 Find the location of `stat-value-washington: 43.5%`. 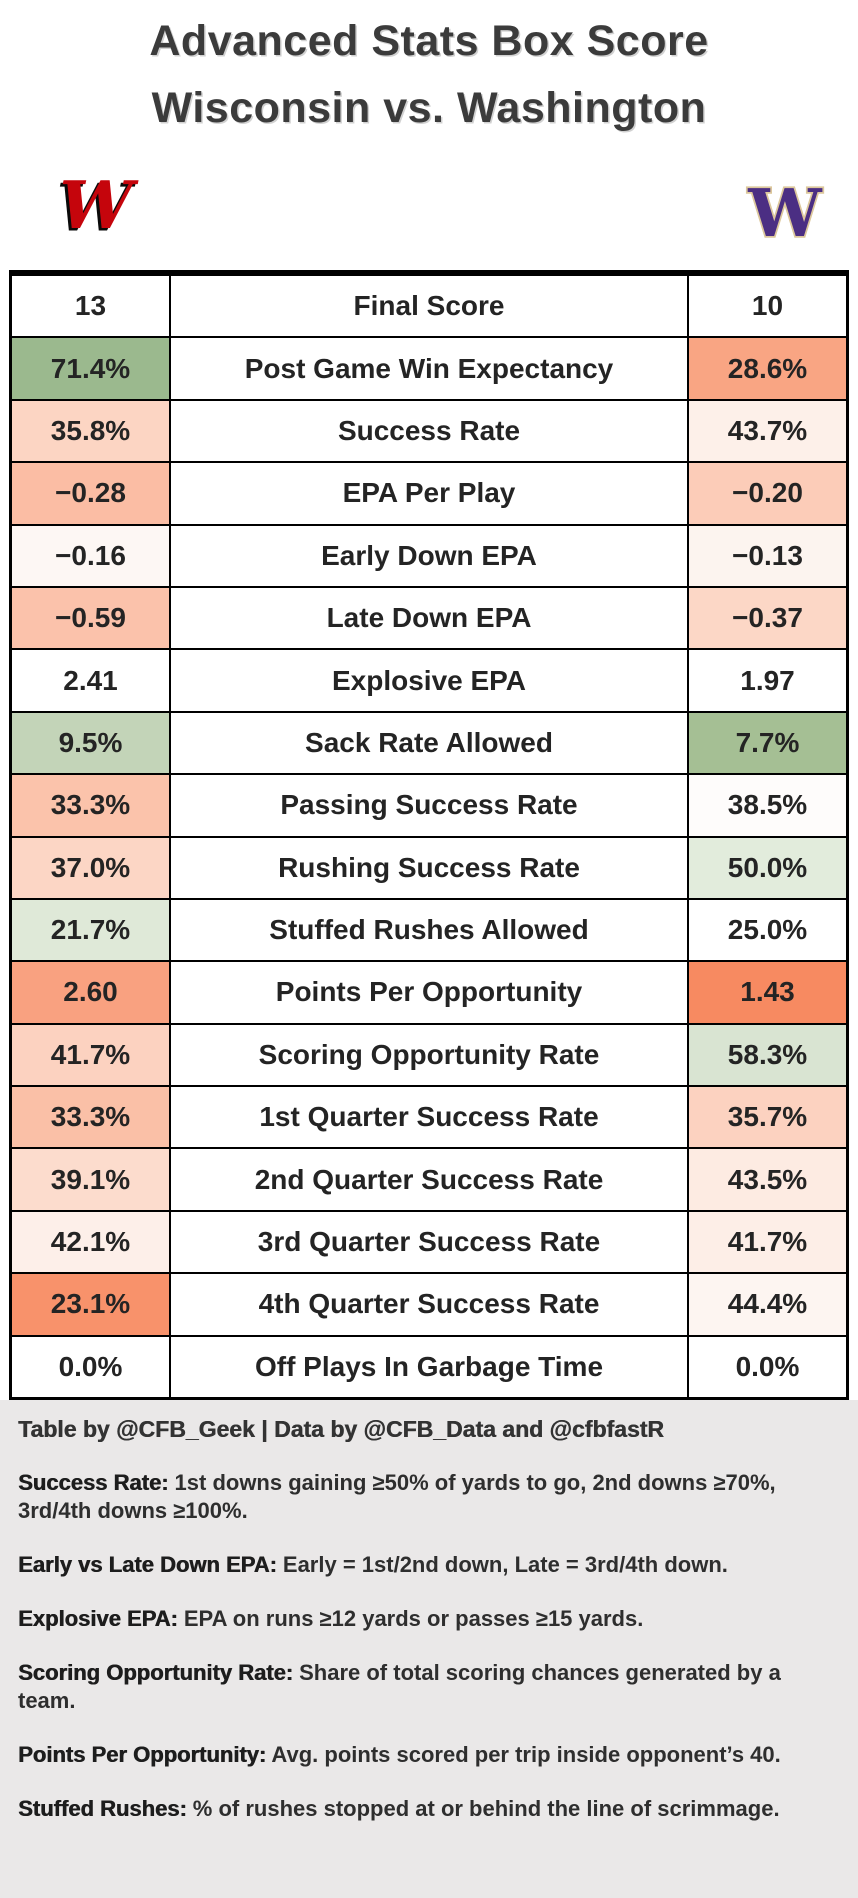

stat-value-washington: 43.5% is located at coordinates (768, 1179).